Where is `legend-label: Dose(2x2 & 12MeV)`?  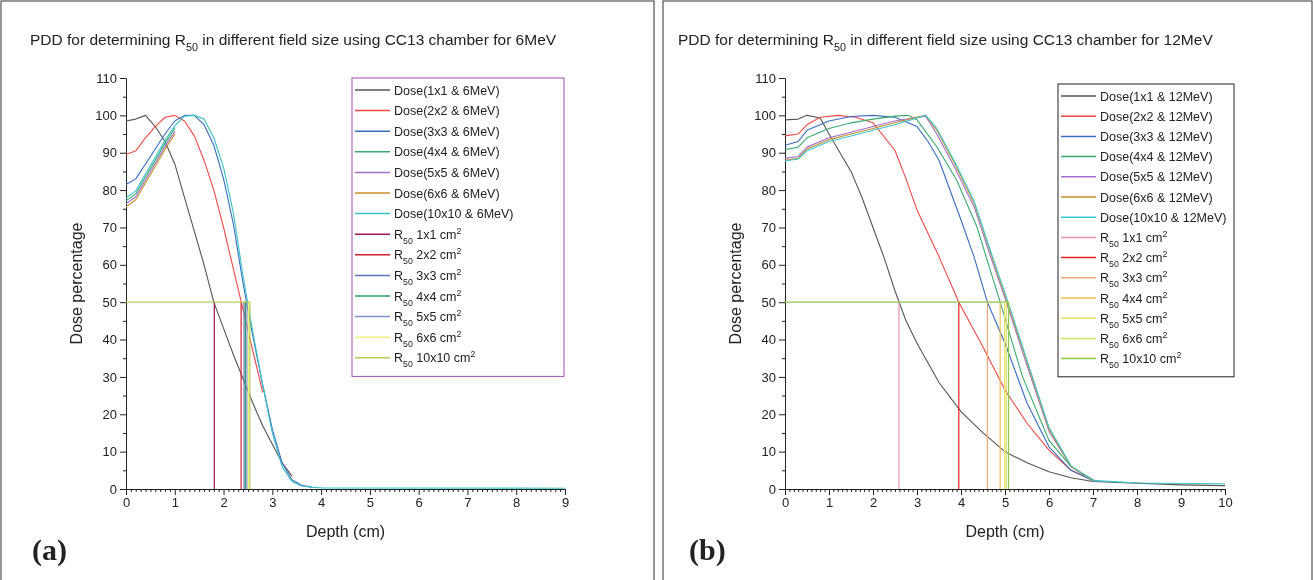
legend-label: Dose(2x2 & 12MeV) is located at coordinates (1156, 116).